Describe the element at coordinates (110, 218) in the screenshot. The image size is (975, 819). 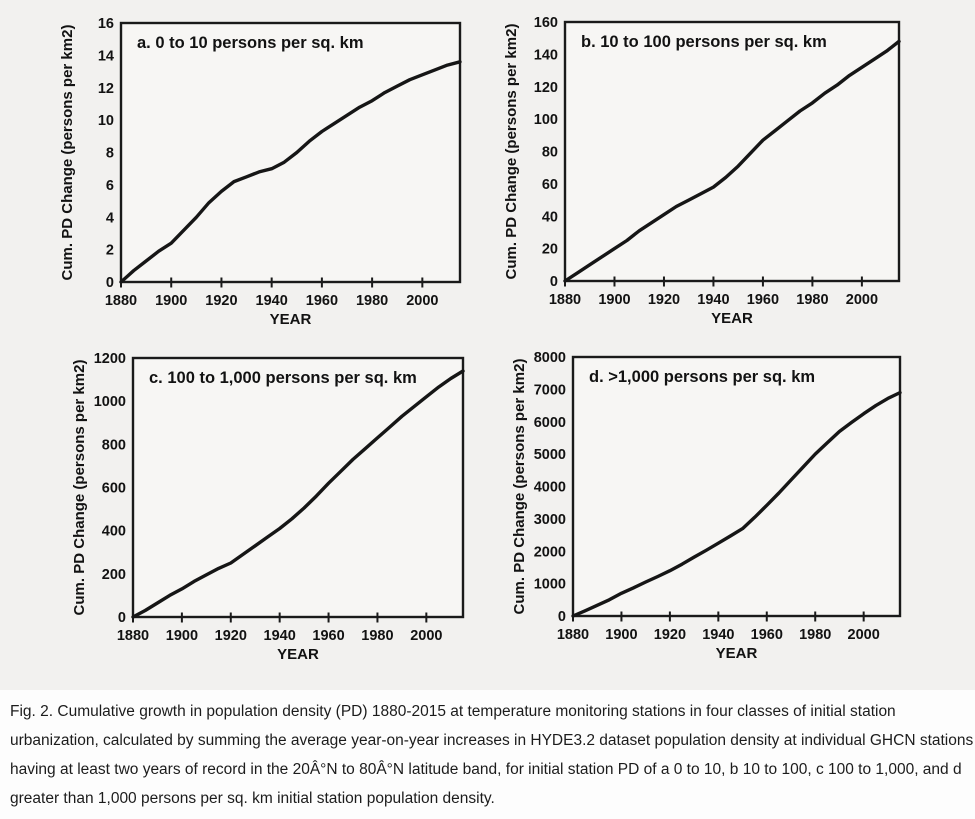
I see `y-tick-label: 4` at that location.